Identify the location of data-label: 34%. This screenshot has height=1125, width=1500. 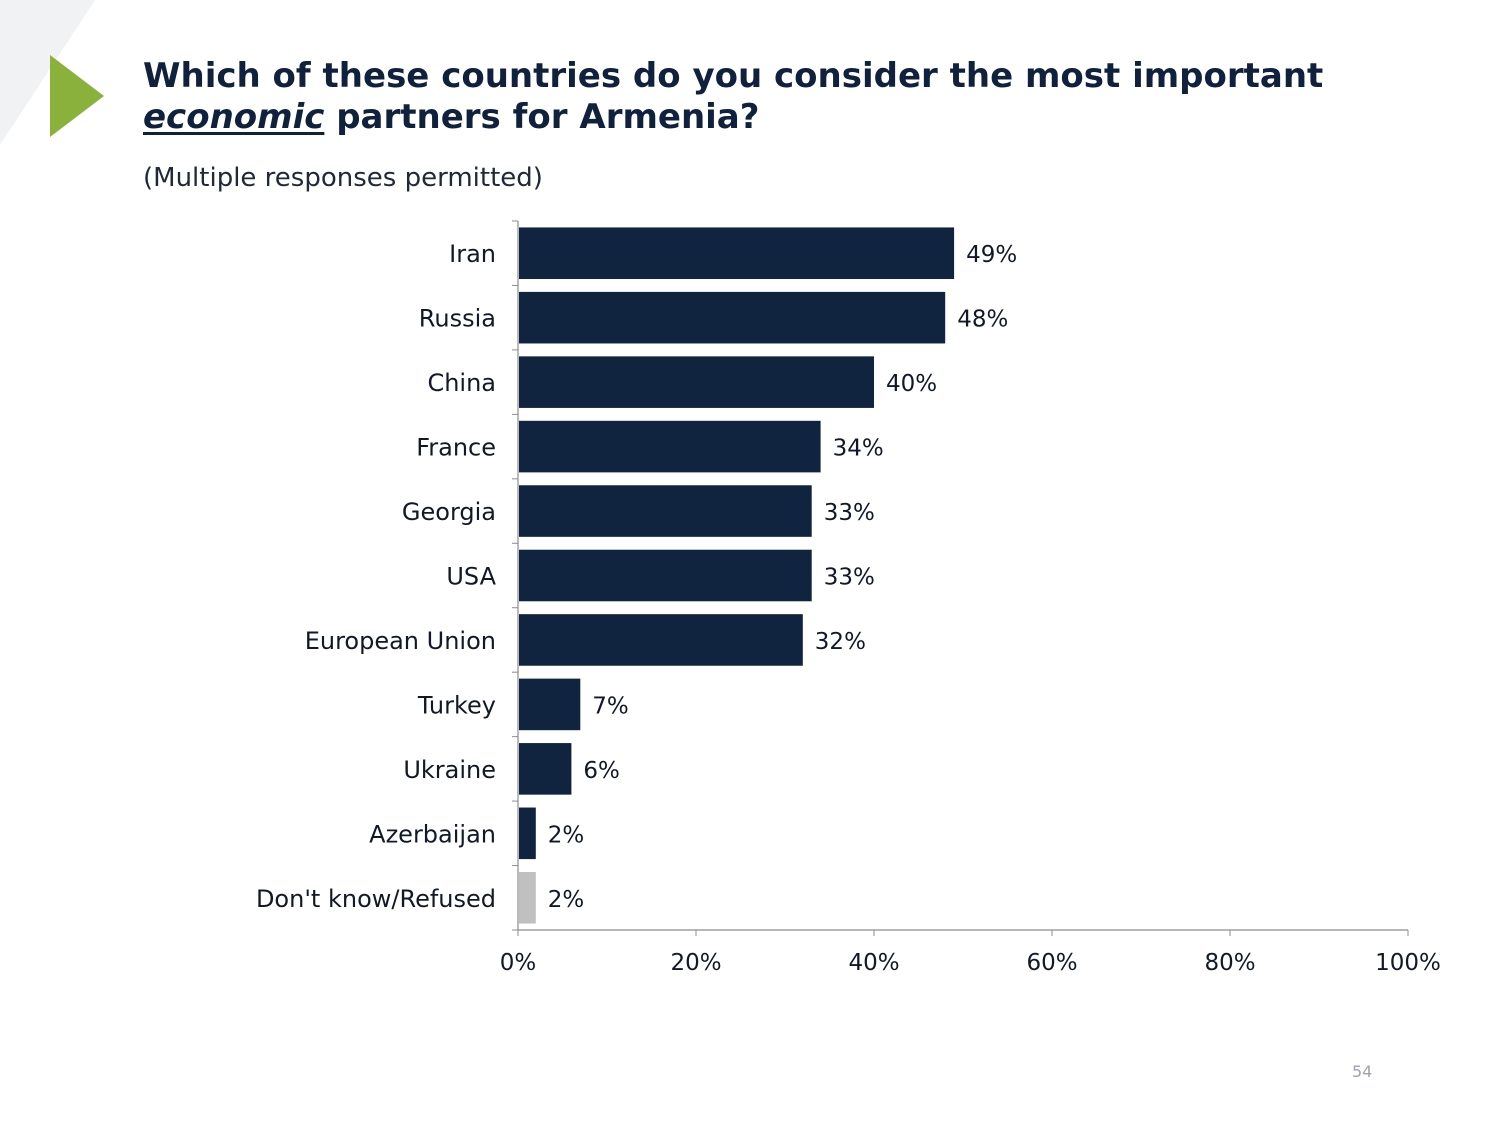
(858, 449).